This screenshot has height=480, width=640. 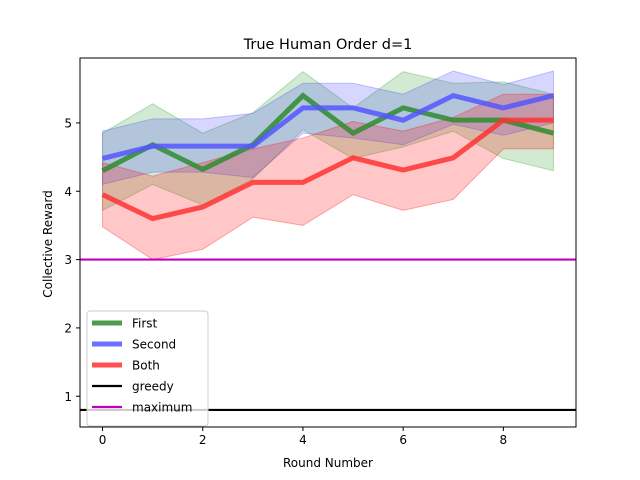 I want to click on x-tick-label: 8, so click(x=504, y=440).